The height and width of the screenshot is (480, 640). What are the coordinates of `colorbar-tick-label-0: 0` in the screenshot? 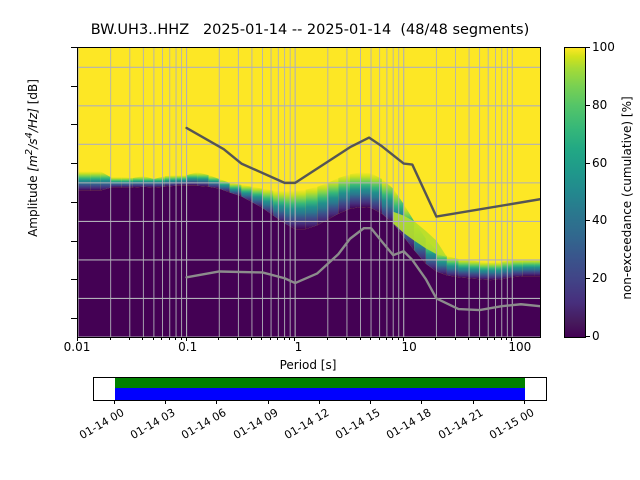 It's located at (596, 336).